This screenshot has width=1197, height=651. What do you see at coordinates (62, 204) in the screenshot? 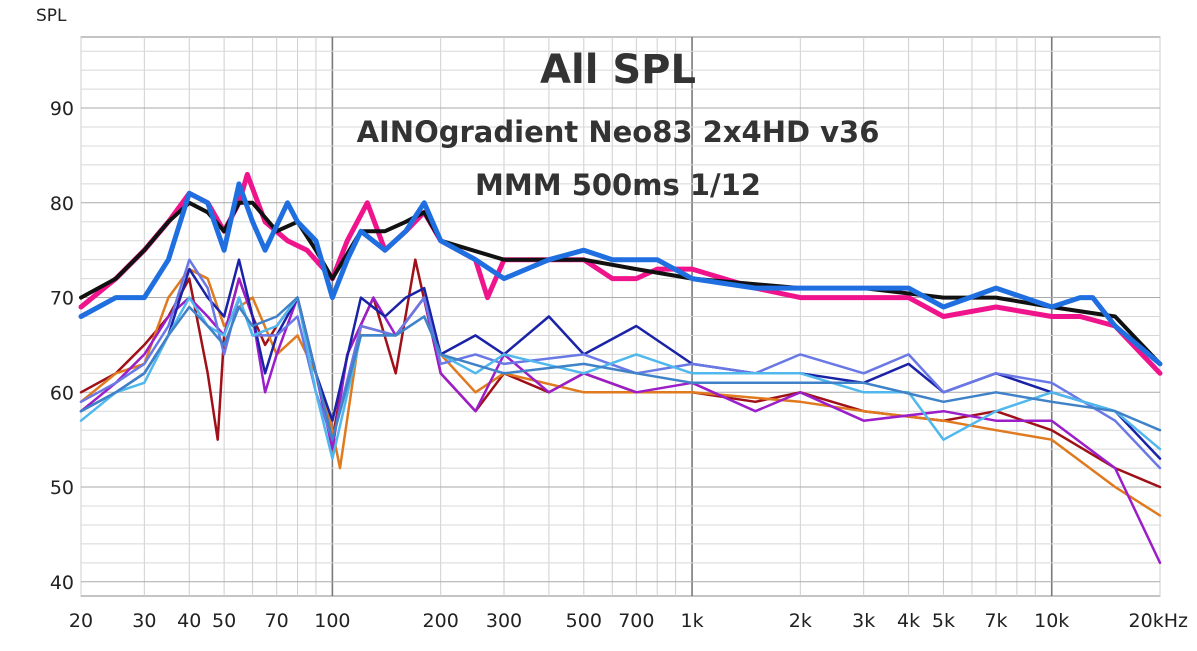
I see `y-tick-label: 80` at bounding box center [62, 204].